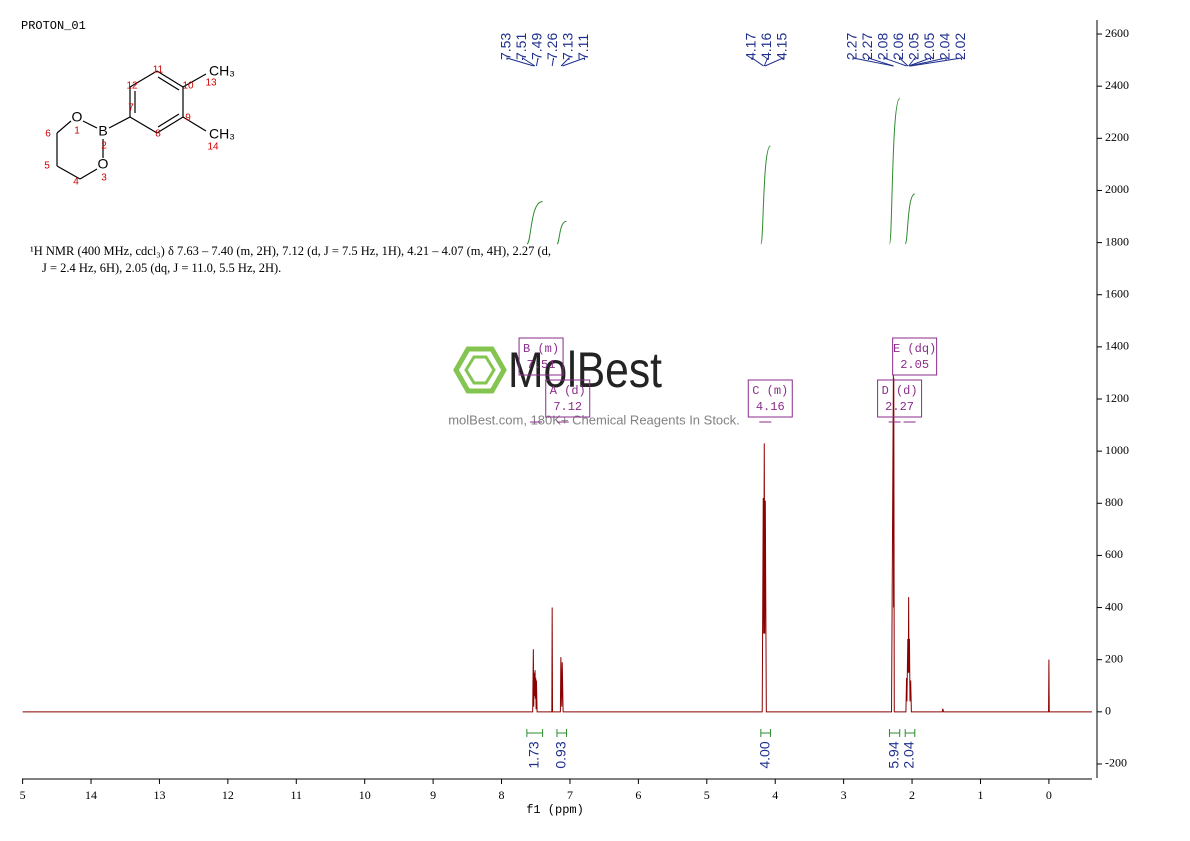  I want to click on atom-number: 8, so click(158, 134).